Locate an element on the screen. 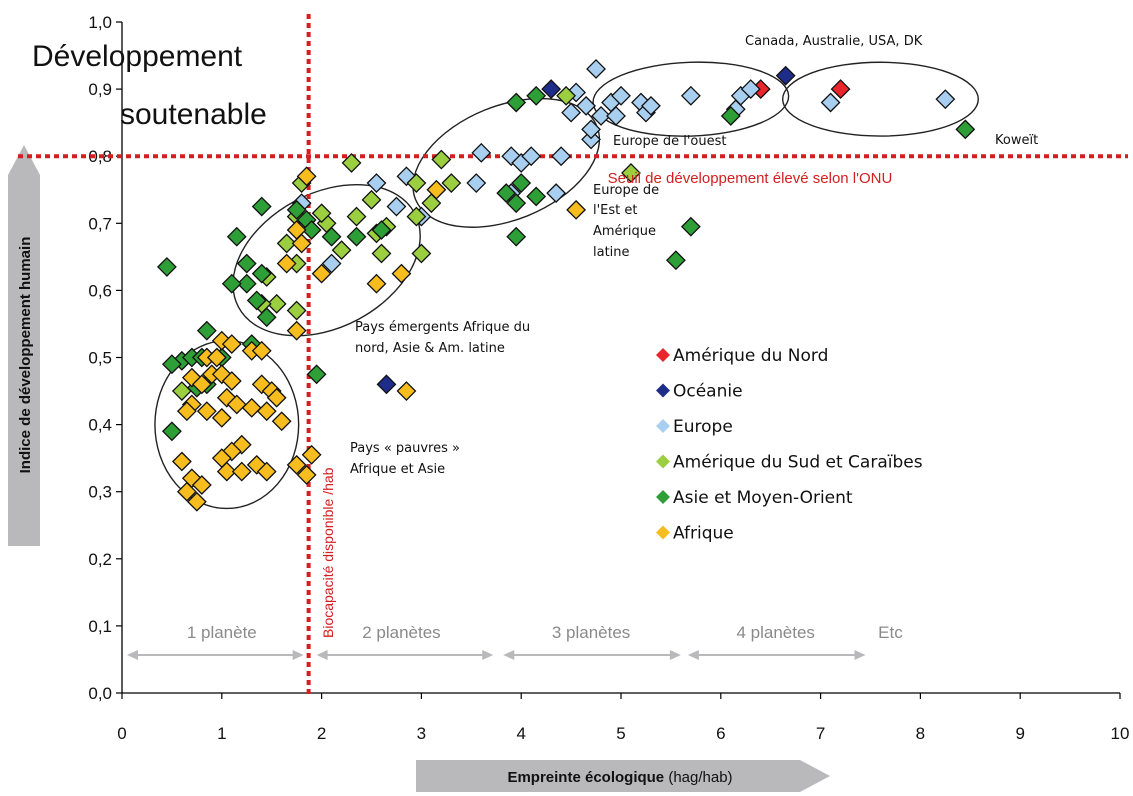  x-tick-label: 2 is located at coordinates (321, 733).